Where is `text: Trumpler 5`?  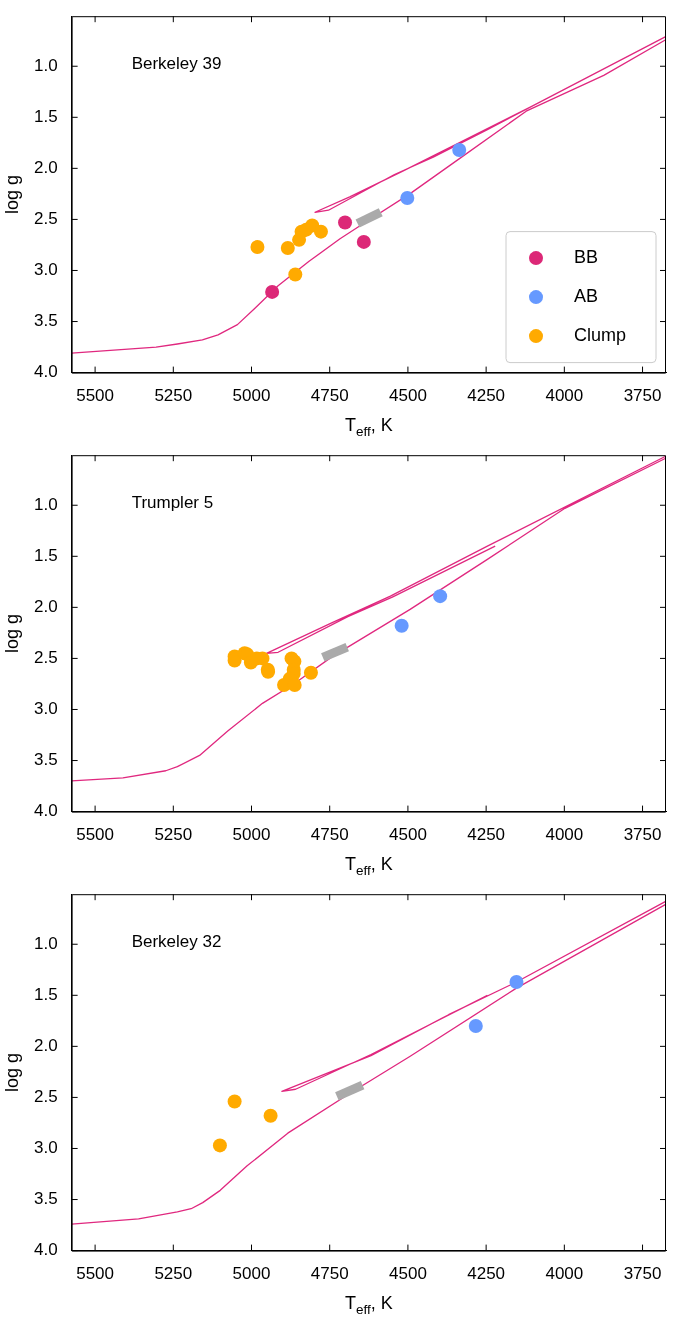
text: Trumpler 5 is located at coordinates (172, 502).